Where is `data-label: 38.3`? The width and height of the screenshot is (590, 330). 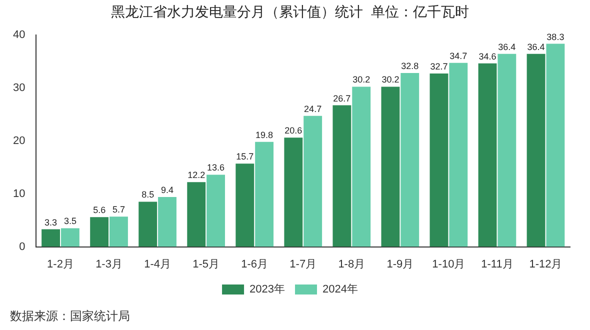 data-label: 38.3 is located at coordinates (555, 37).